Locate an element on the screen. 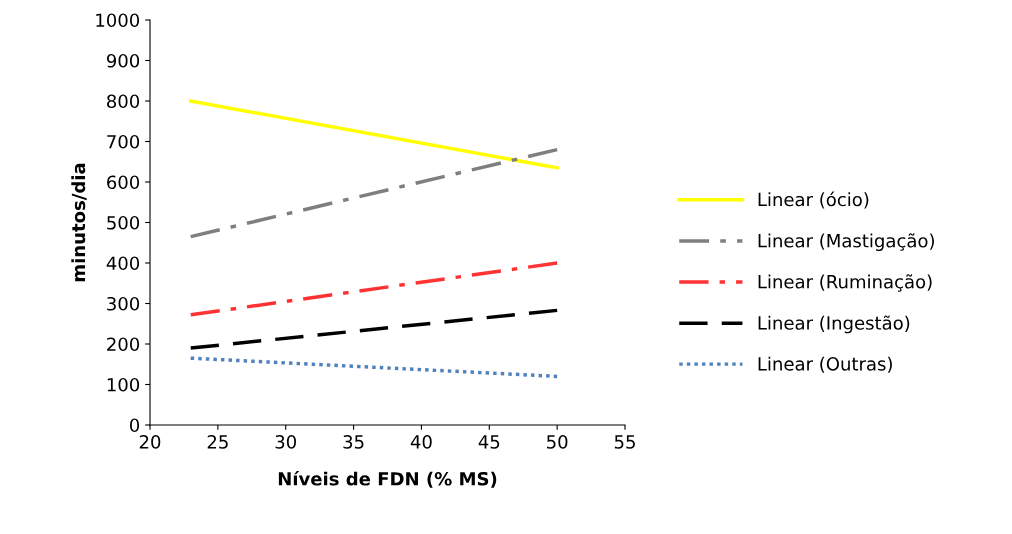 The width and height of the screenshot is (1012, 534). x-tick-label: 40 is located at coordinates (421, 442).